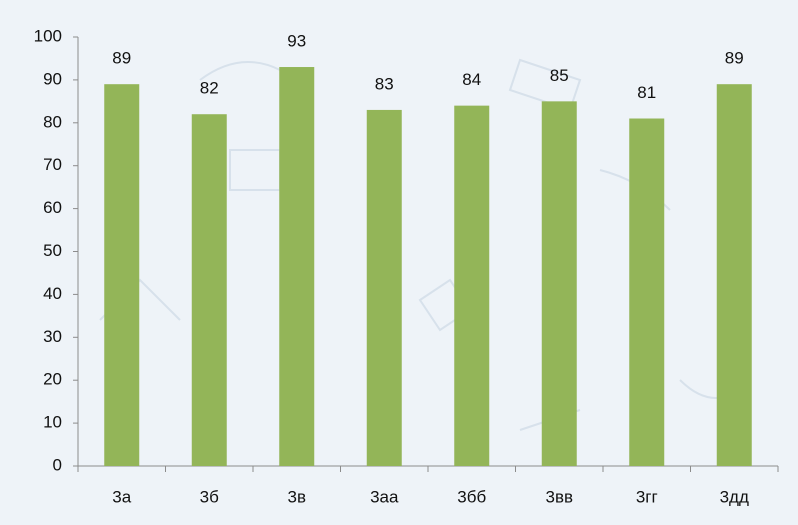  Describe the element at coordinates (734, 496) in the screenshot. I see `x-tick-label: 3дд` at that location.